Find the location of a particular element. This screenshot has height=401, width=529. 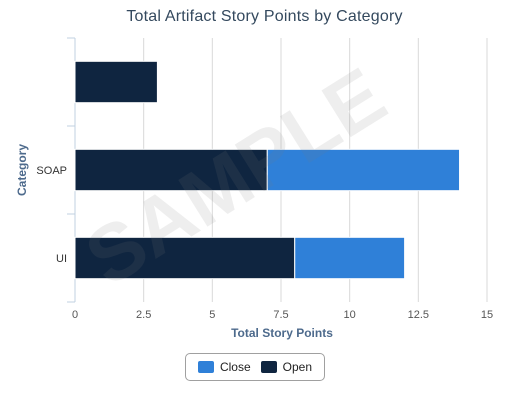

x-tick-label: 12.5 is located at coordinates (418, 315).